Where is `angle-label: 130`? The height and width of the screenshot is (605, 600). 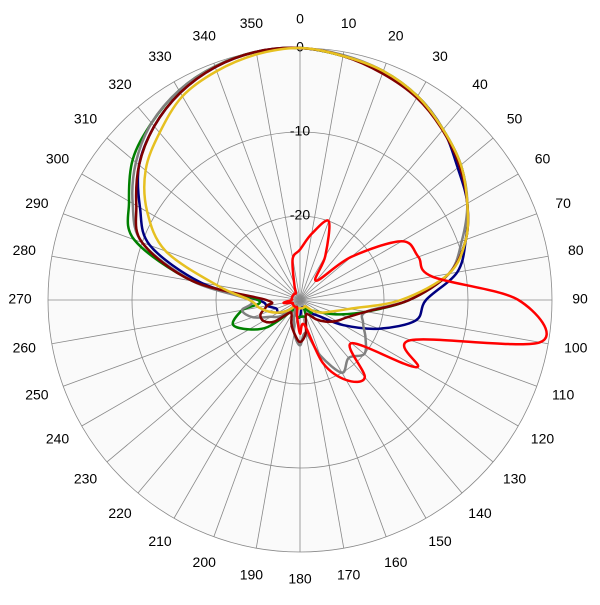 angle-label: 130 is located at coordinates (515, 479).